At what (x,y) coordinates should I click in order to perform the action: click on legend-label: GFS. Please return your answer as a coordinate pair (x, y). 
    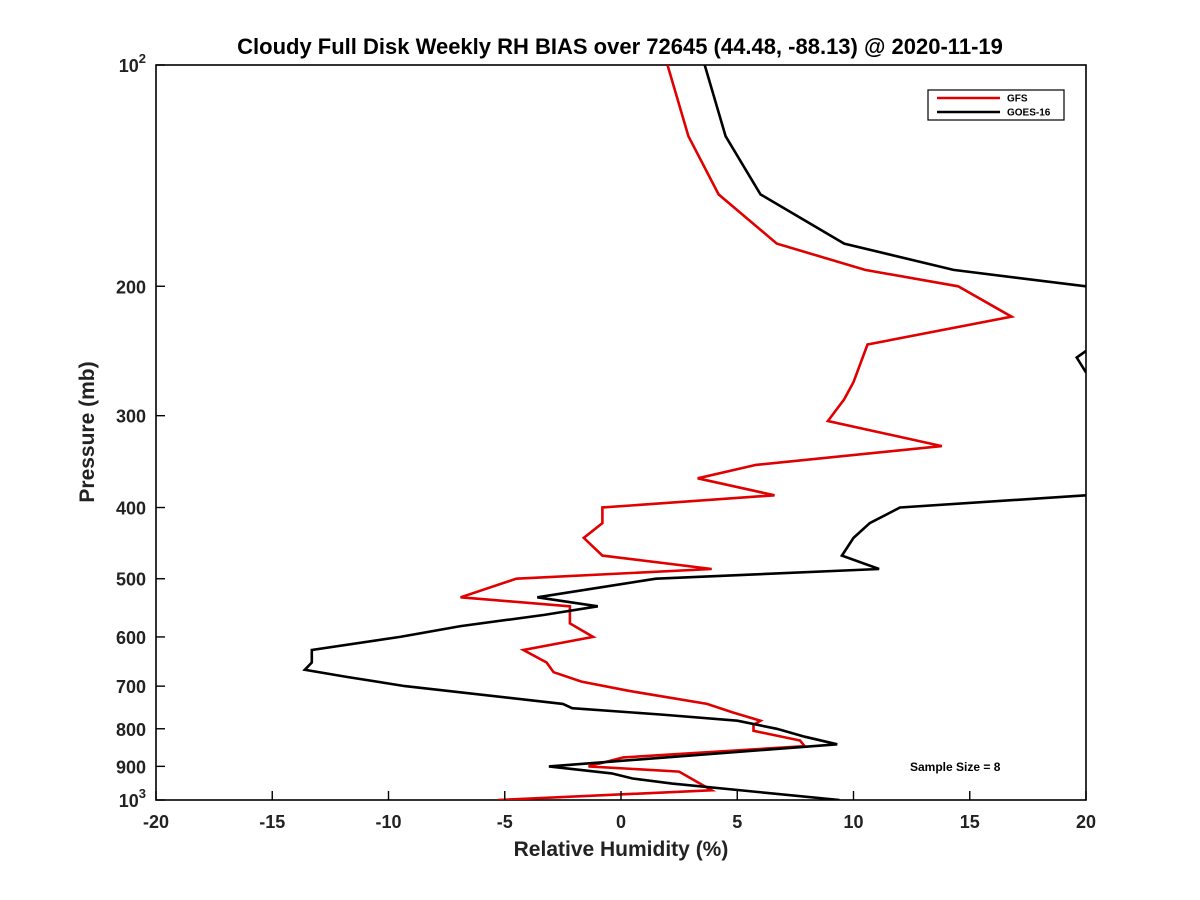
    Looking at the image, I should click on (1017, 99).